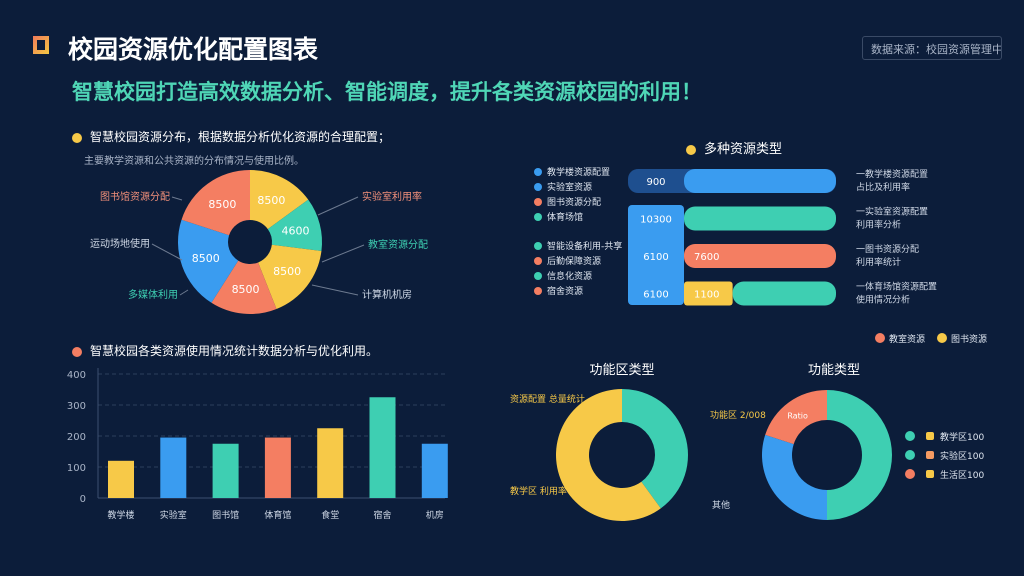 The width and height of the screenshot is (1024, 576). What do you see at coordinates (234, 351) in the screenshot?
I see `section3-heading-text: 智慧校园各类资源使用情况统计数据分析与优化利用。` at bounding box center [234, 351].